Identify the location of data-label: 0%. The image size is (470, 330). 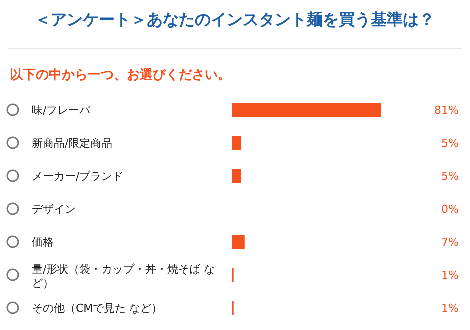
(450, 209).